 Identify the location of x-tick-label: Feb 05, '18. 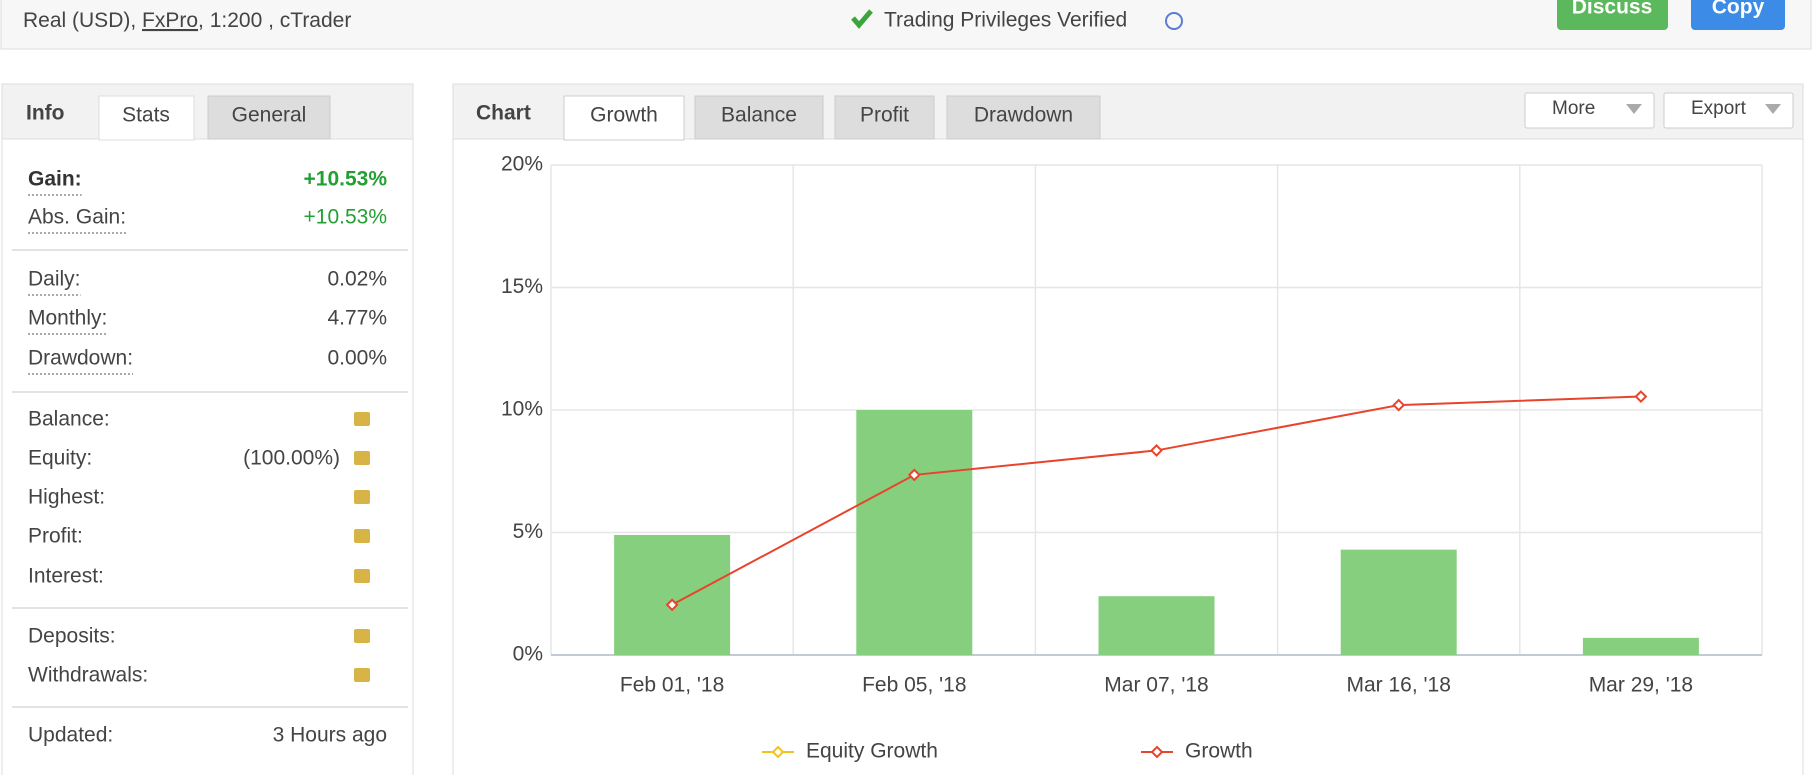
(914, 685).